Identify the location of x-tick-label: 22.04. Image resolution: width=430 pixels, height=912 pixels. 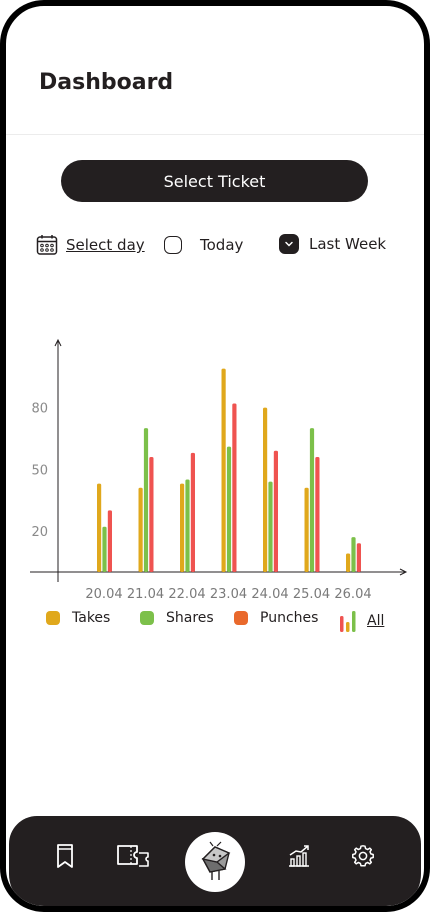
(186, 594).